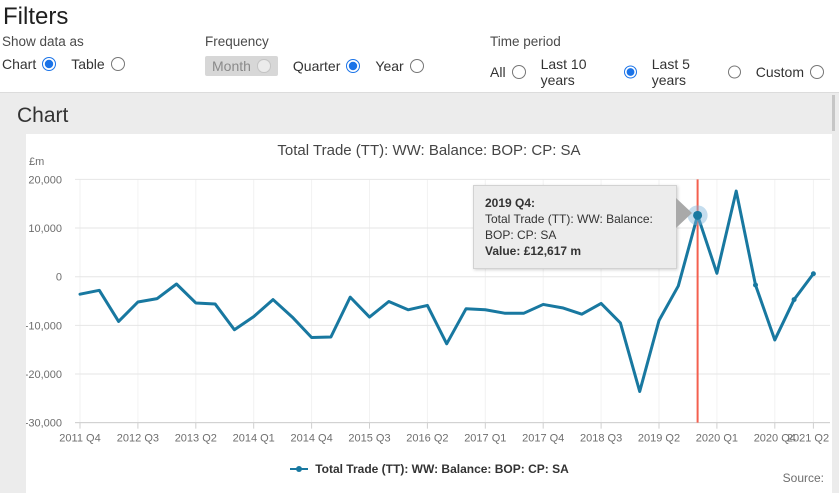  What do you see at coordinates (44, 375) in the screenshot?
I see `y-axis-tick-label: -20,000` at bounding box center [44, 375].